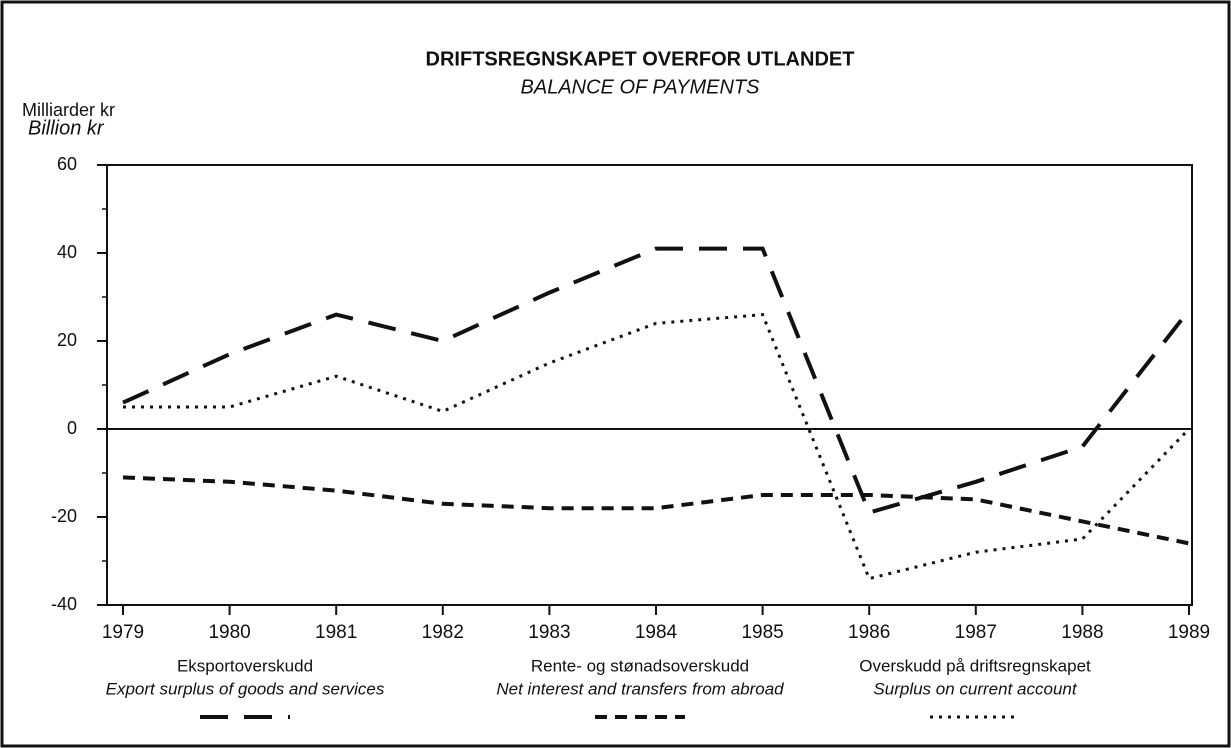 Image resolution: width=1231 pixels, height=748 pixels. What do you see at coordinates (975, 665) in the screenshot?
I see `legend-label: Overskudd på driftsregnskapet` at bounding box center [975, 665].